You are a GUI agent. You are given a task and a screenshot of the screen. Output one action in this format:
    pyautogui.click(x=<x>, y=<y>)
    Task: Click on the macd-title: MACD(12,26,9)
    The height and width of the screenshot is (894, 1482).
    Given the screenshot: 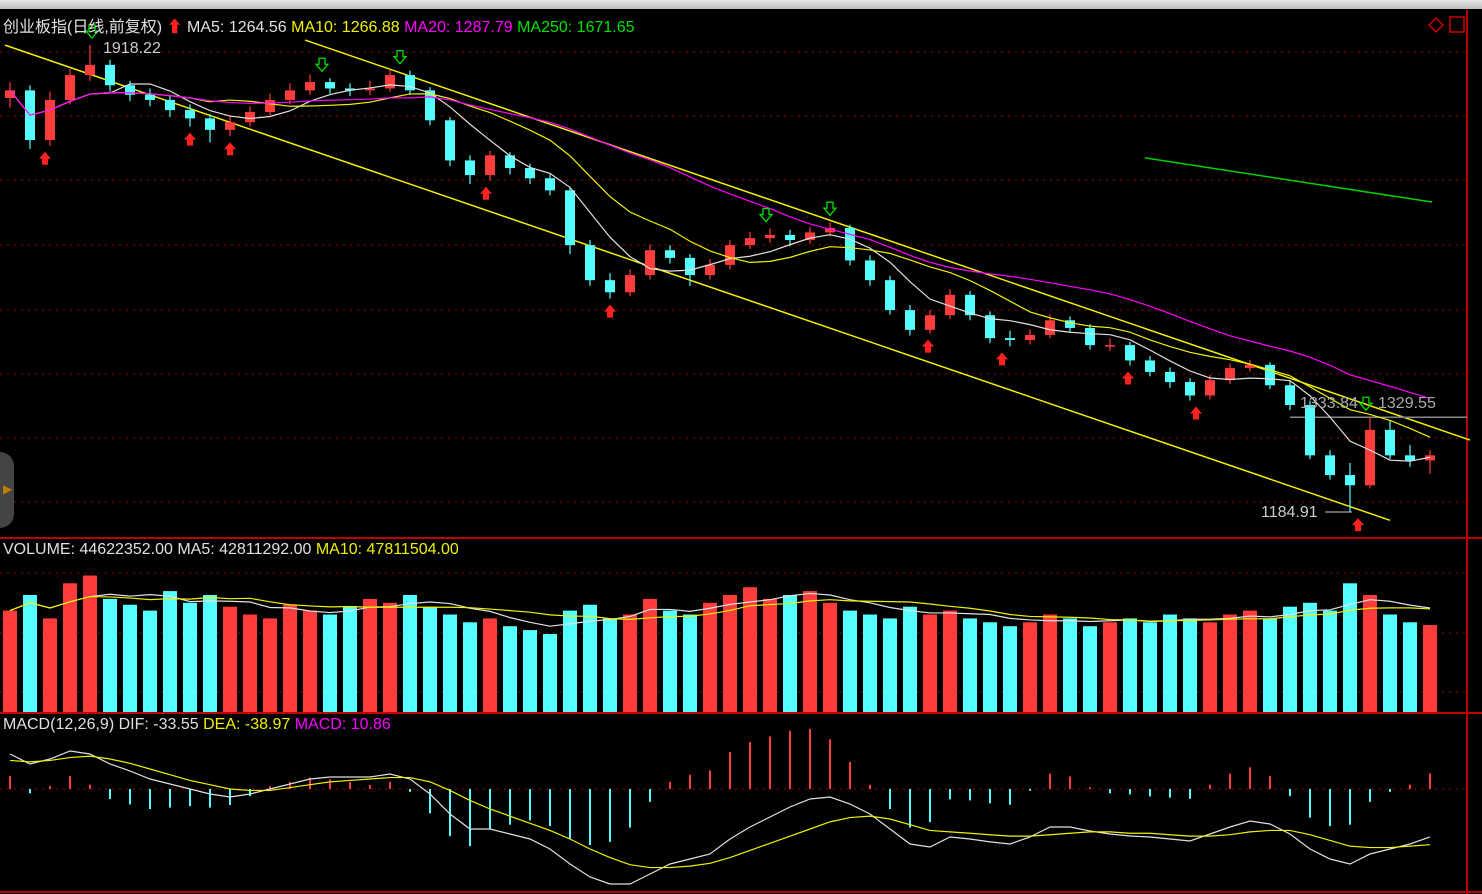 What is the action you would take?
    pyautogui.click(x=59, y=724)
    